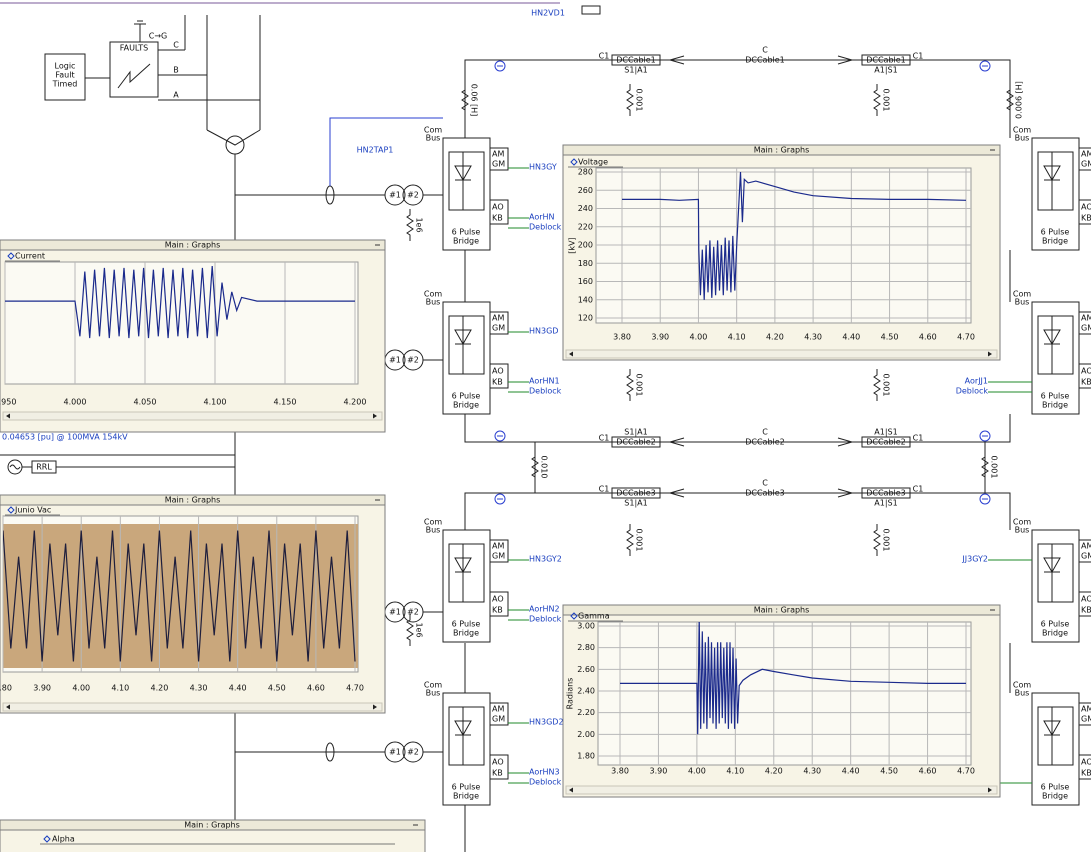 The height and width of the screenshot is (852, 1091). Describe the element at coordinates (193, 500) in the screenshot. I see `title-bar` at that location.